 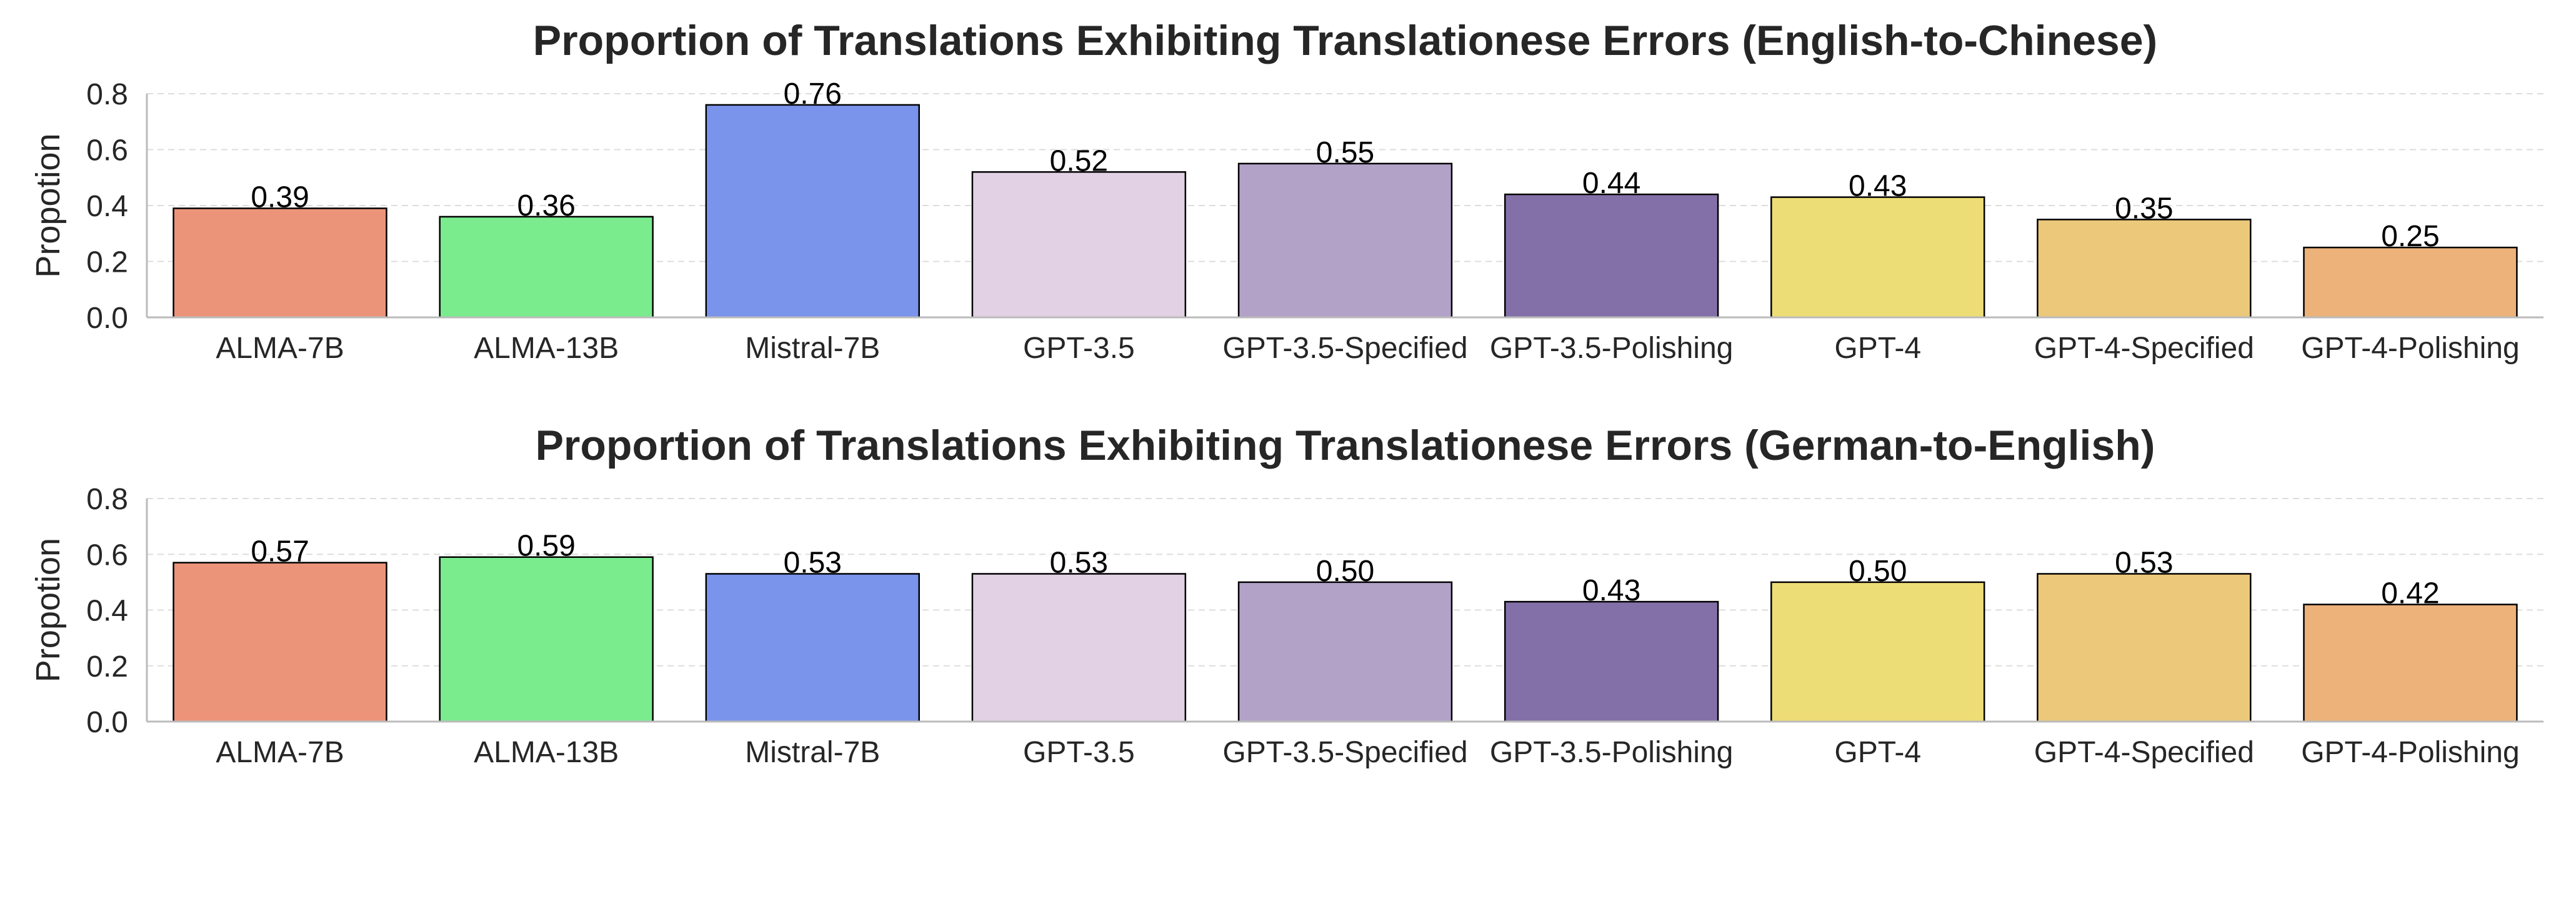 What do you see at coordinates (280, 197) in the screenshot?
I see `data-label: 0.39` at bounding box center [280, 197].